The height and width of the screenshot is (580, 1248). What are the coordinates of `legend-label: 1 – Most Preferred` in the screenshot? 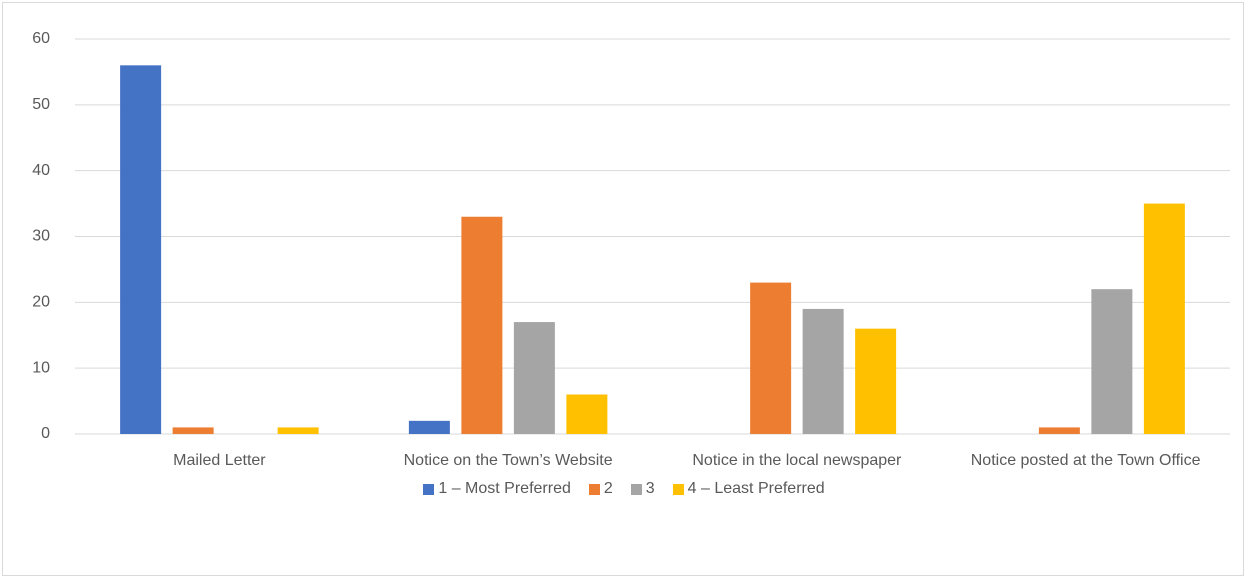 It's located at (504, 488).